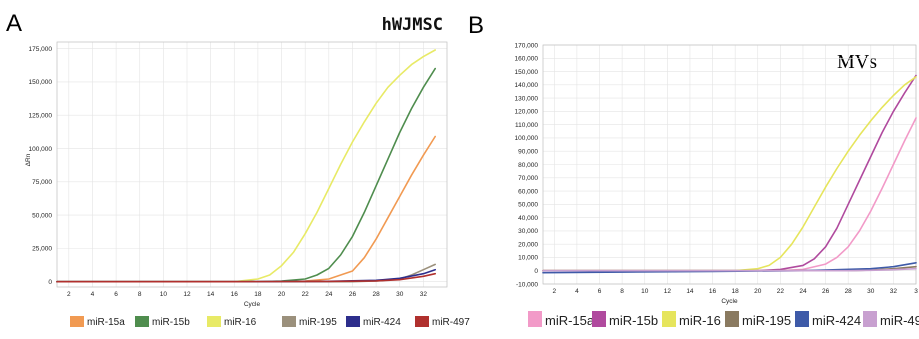 This screenshot has width=919, height=339. I want to click on y-tick-label: 160,000, so click(527, 59).